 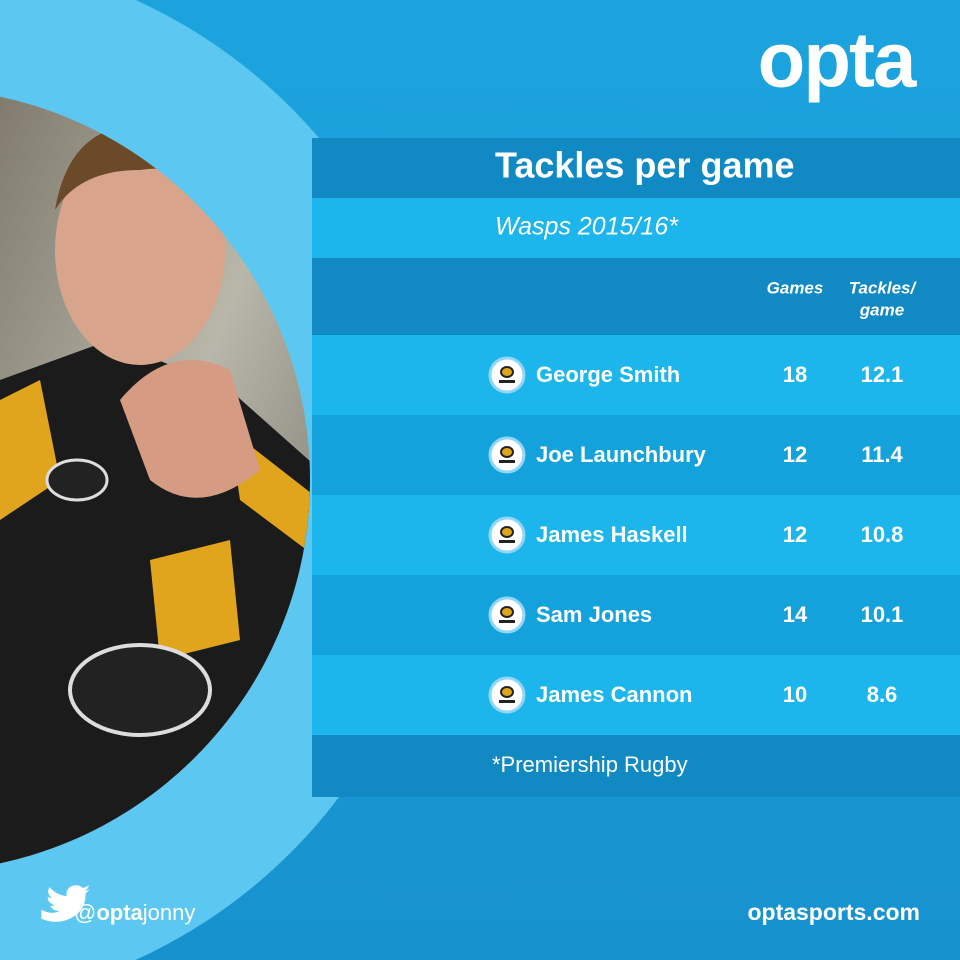 I want to click on player-name: Joe Launchbury, so click(x=621, y=454).